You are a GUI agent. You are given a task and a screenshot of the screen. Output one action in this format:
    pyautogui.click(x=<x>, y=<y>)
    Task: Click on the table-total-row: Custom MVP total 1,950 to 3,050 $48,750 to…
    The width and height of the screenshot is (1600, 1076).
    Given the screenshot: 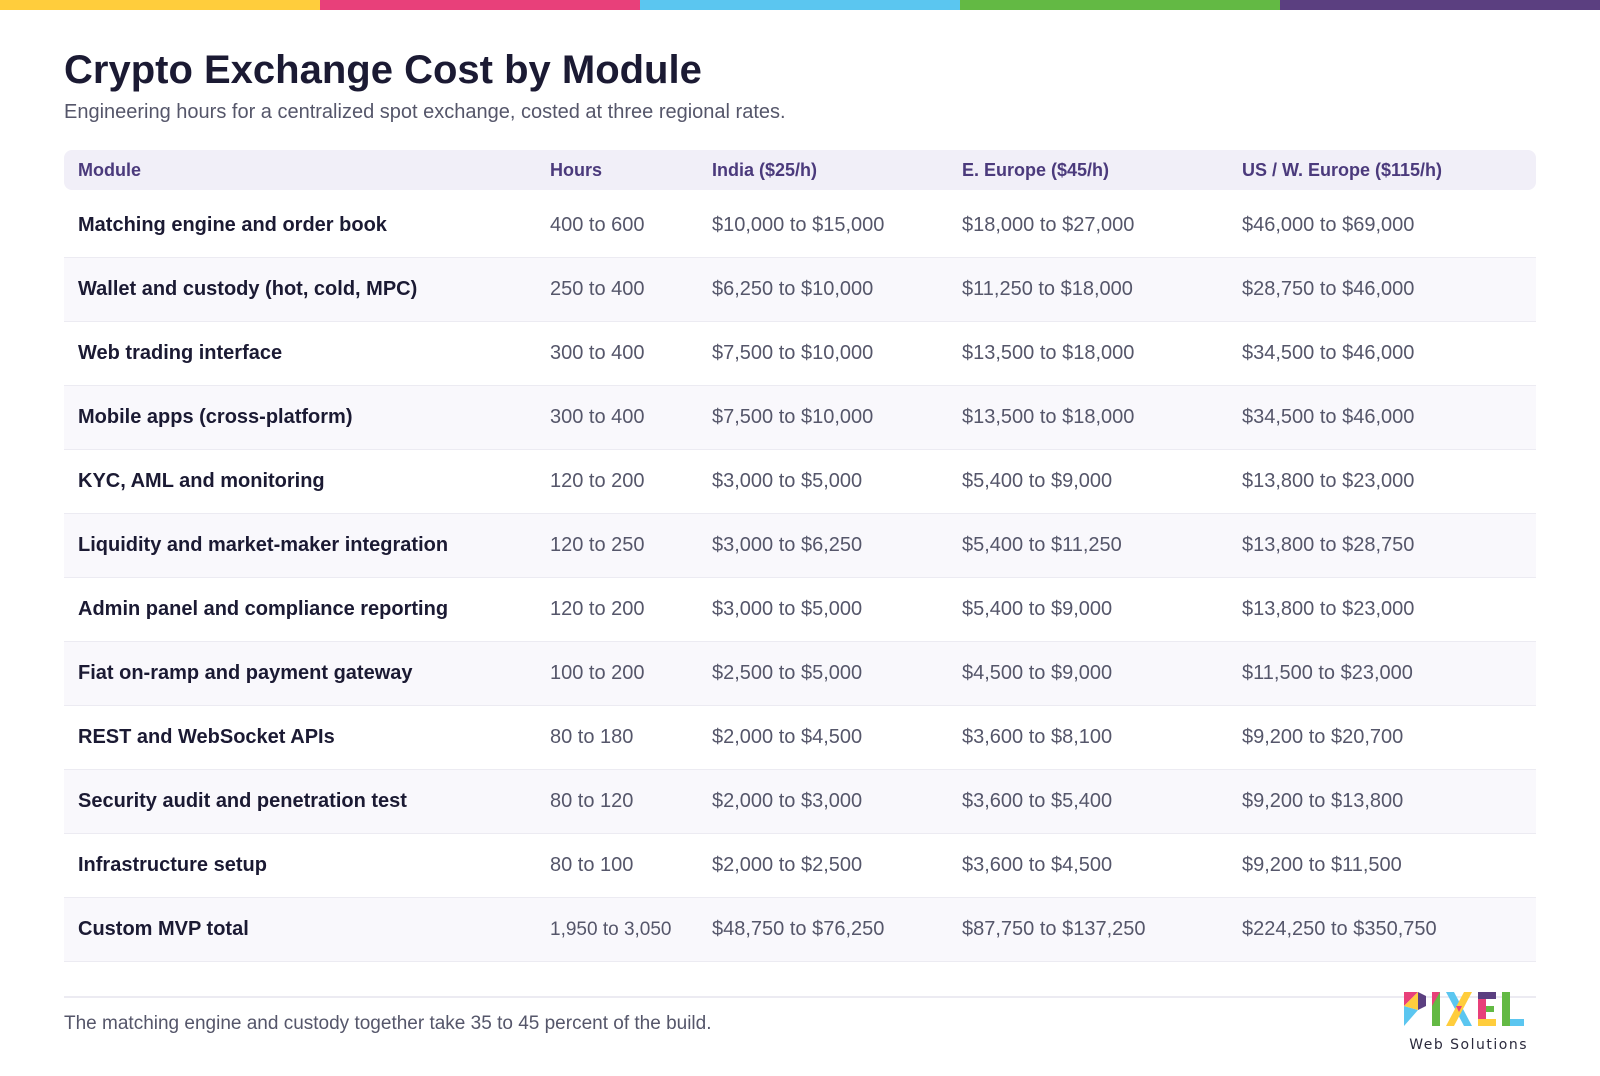 What is the action you would take?
    pyautogui.click(x=800, y=930)
    